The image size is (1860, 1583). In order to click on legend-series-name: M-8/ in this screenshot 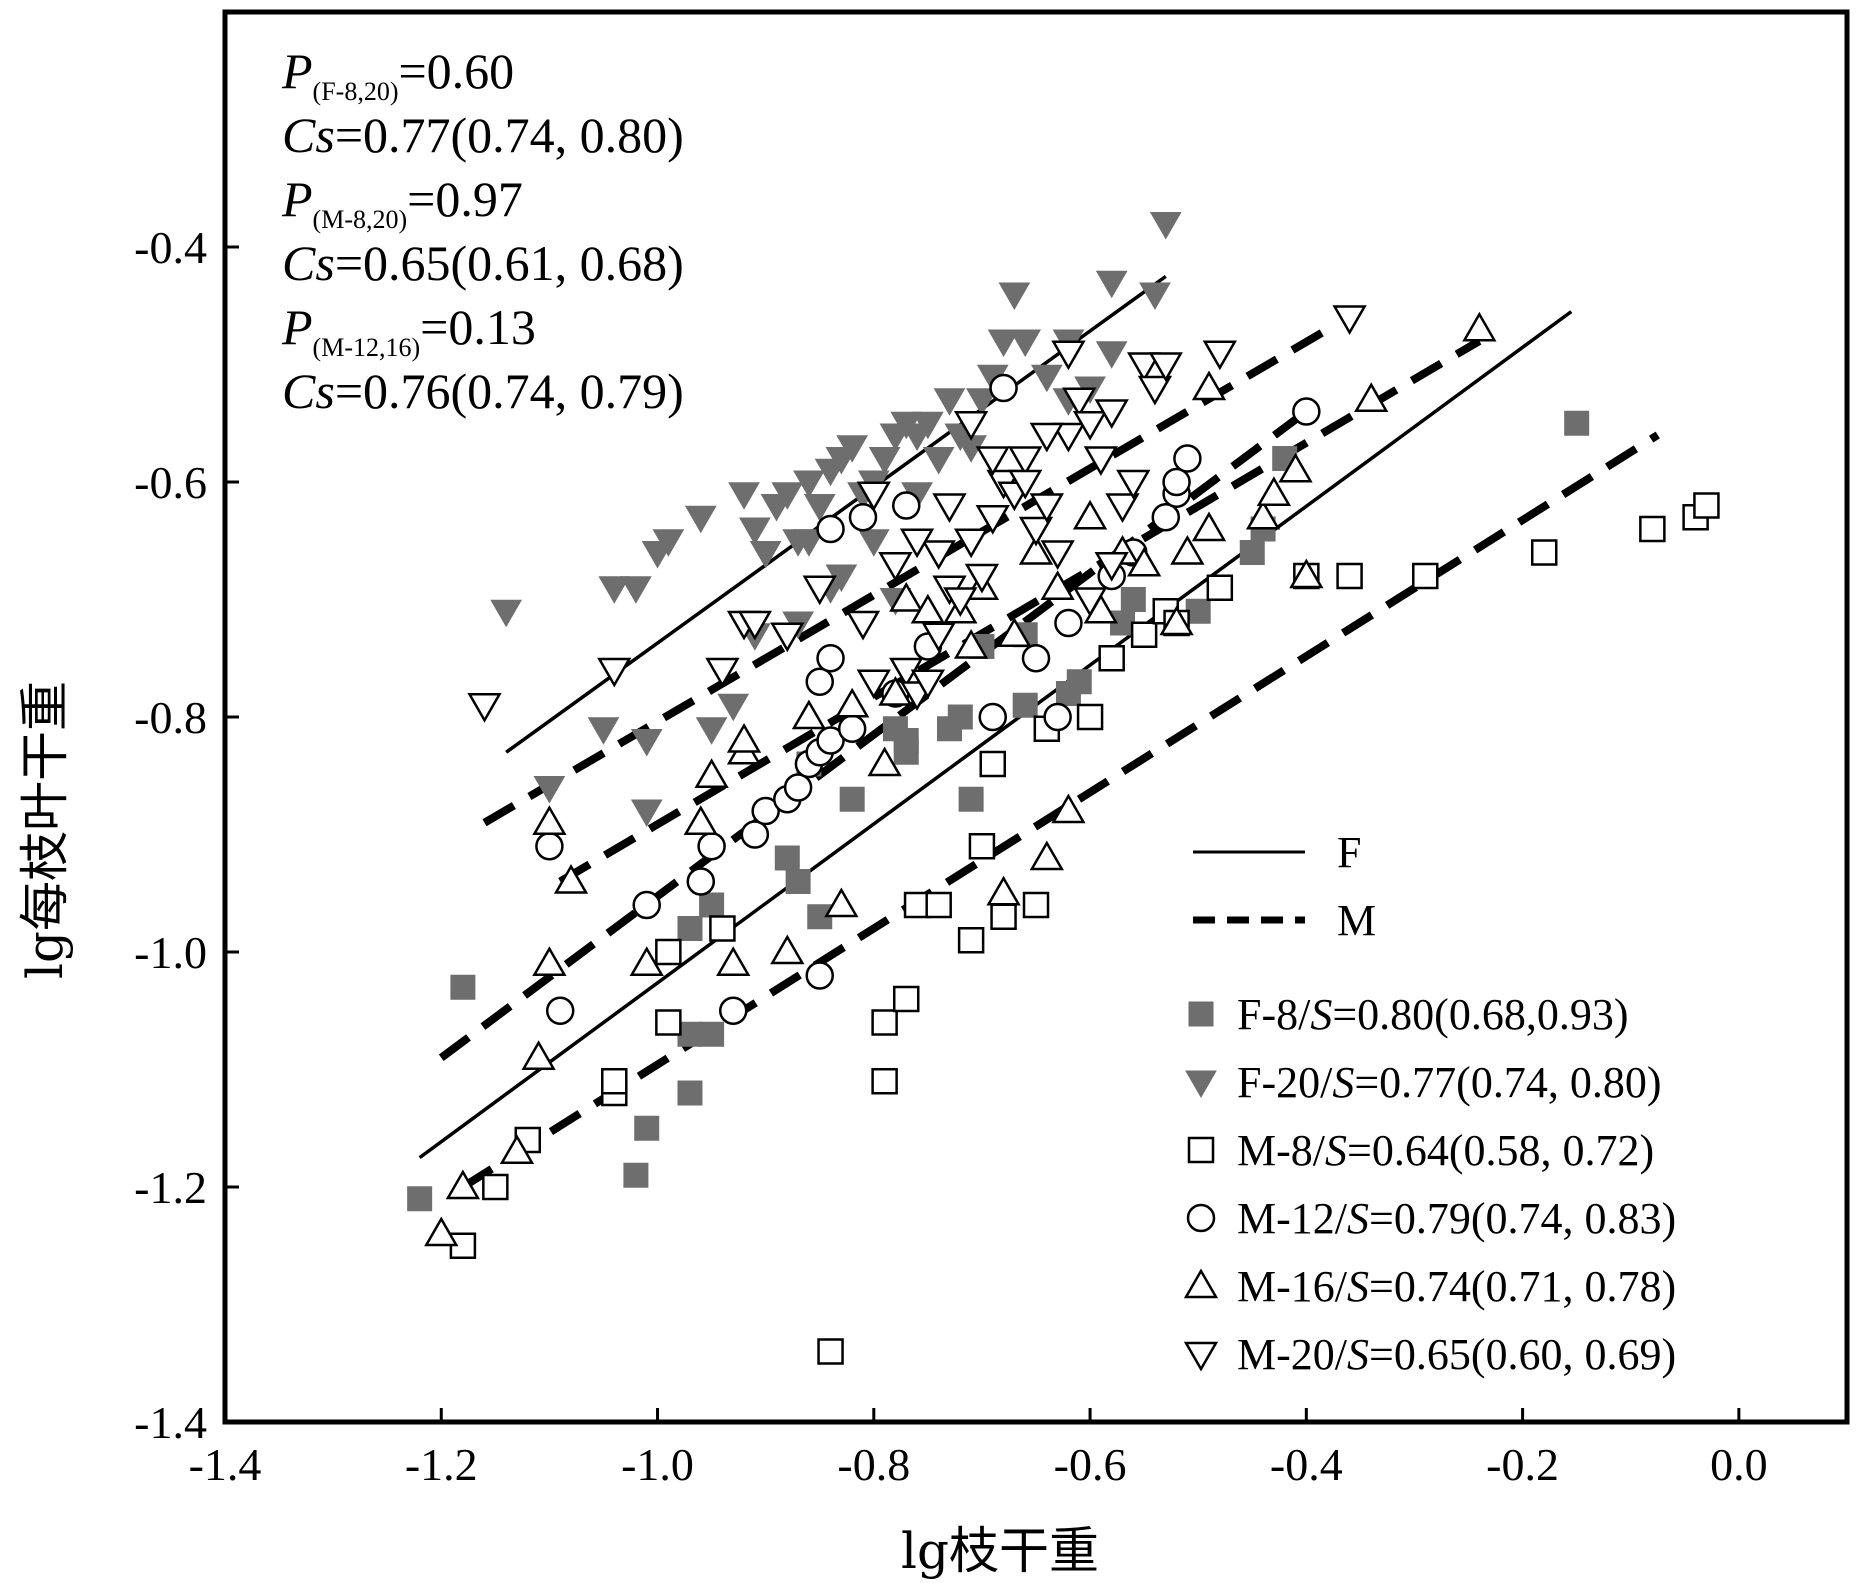, I will do `click(1281, 1150)`.